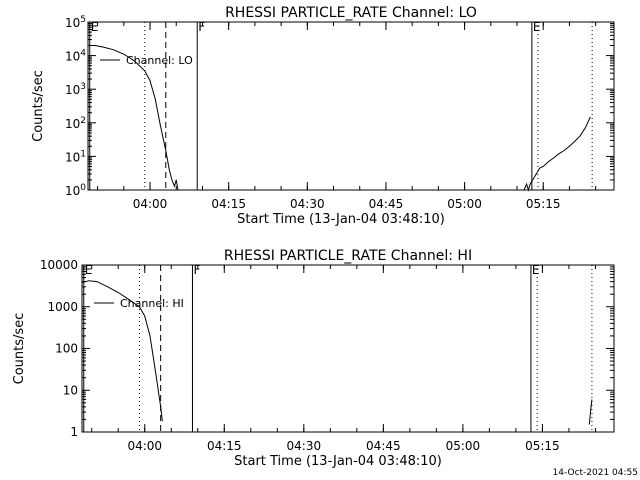 The image size is (640, 480). I want to click on y-tick-label: 10³, so click(75, 89).